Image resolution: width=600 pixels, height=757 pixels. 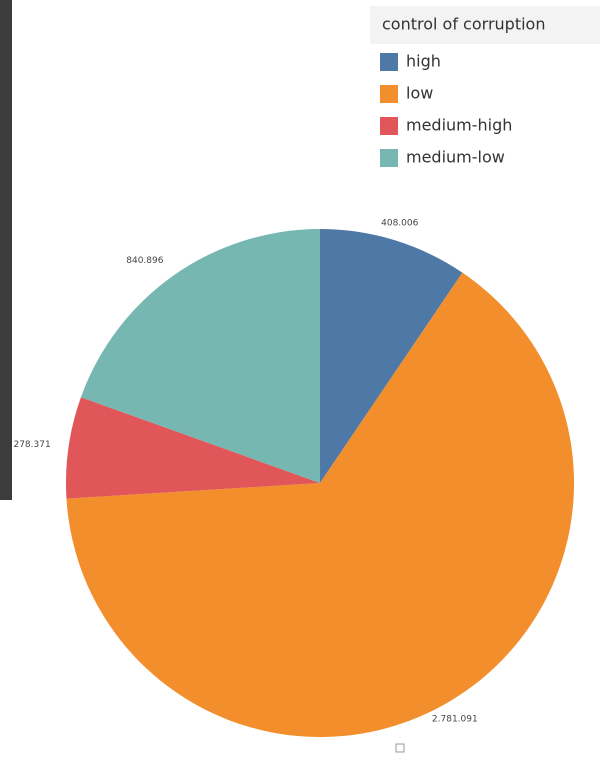 What do you see at coordinates (400, 748) in the screenshot?
I see `icon` at bounding box center [400, 748].